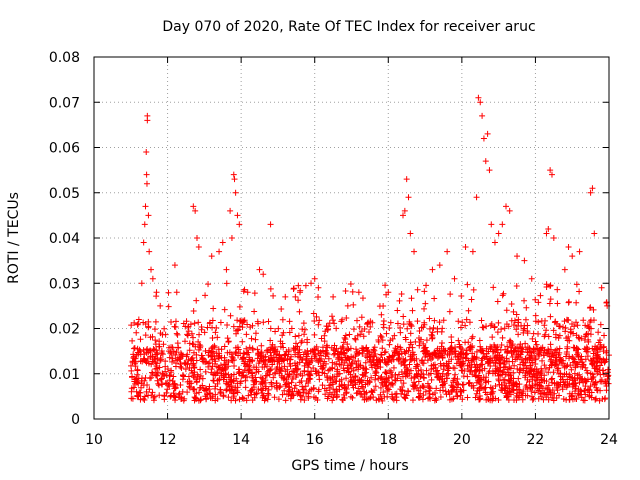 Image resolution: width=640 pixels, height=480 pixels. I want to click on x-tick-label: 18, so click(388, 440).